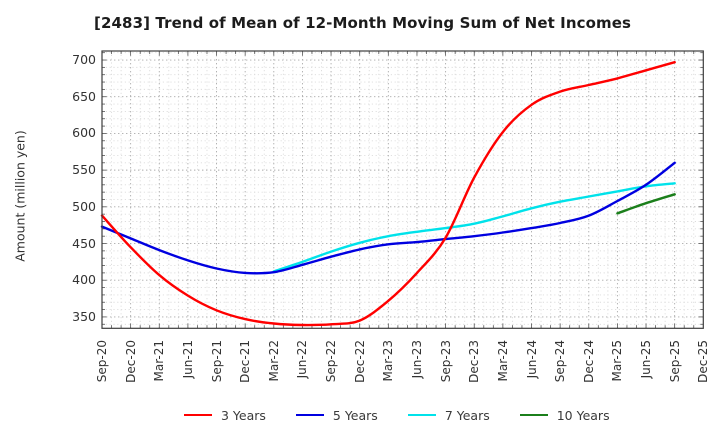 The width and height of the screenshot is (720, 440). I want to click on x-tick-label: Dec-21, so click(245, 361).